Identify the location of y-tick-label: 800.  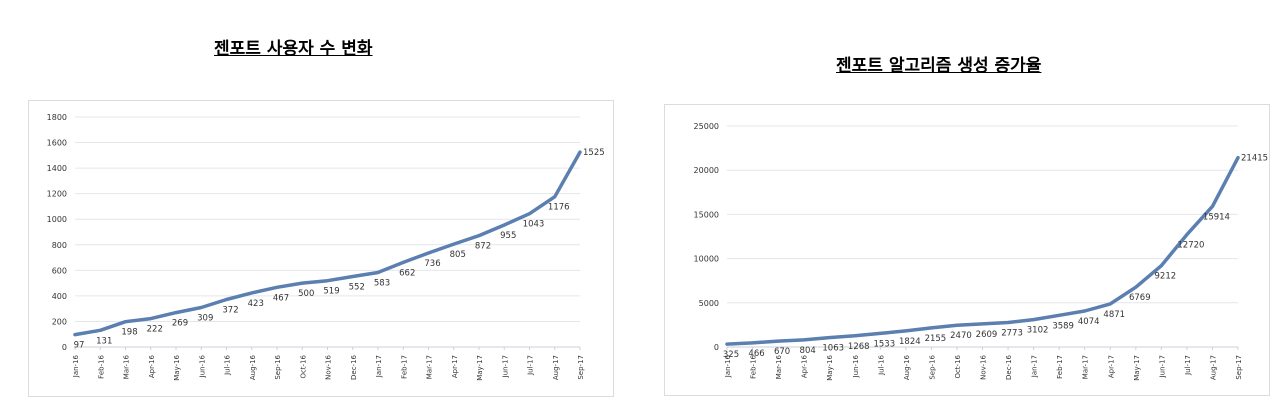
(59, 245).